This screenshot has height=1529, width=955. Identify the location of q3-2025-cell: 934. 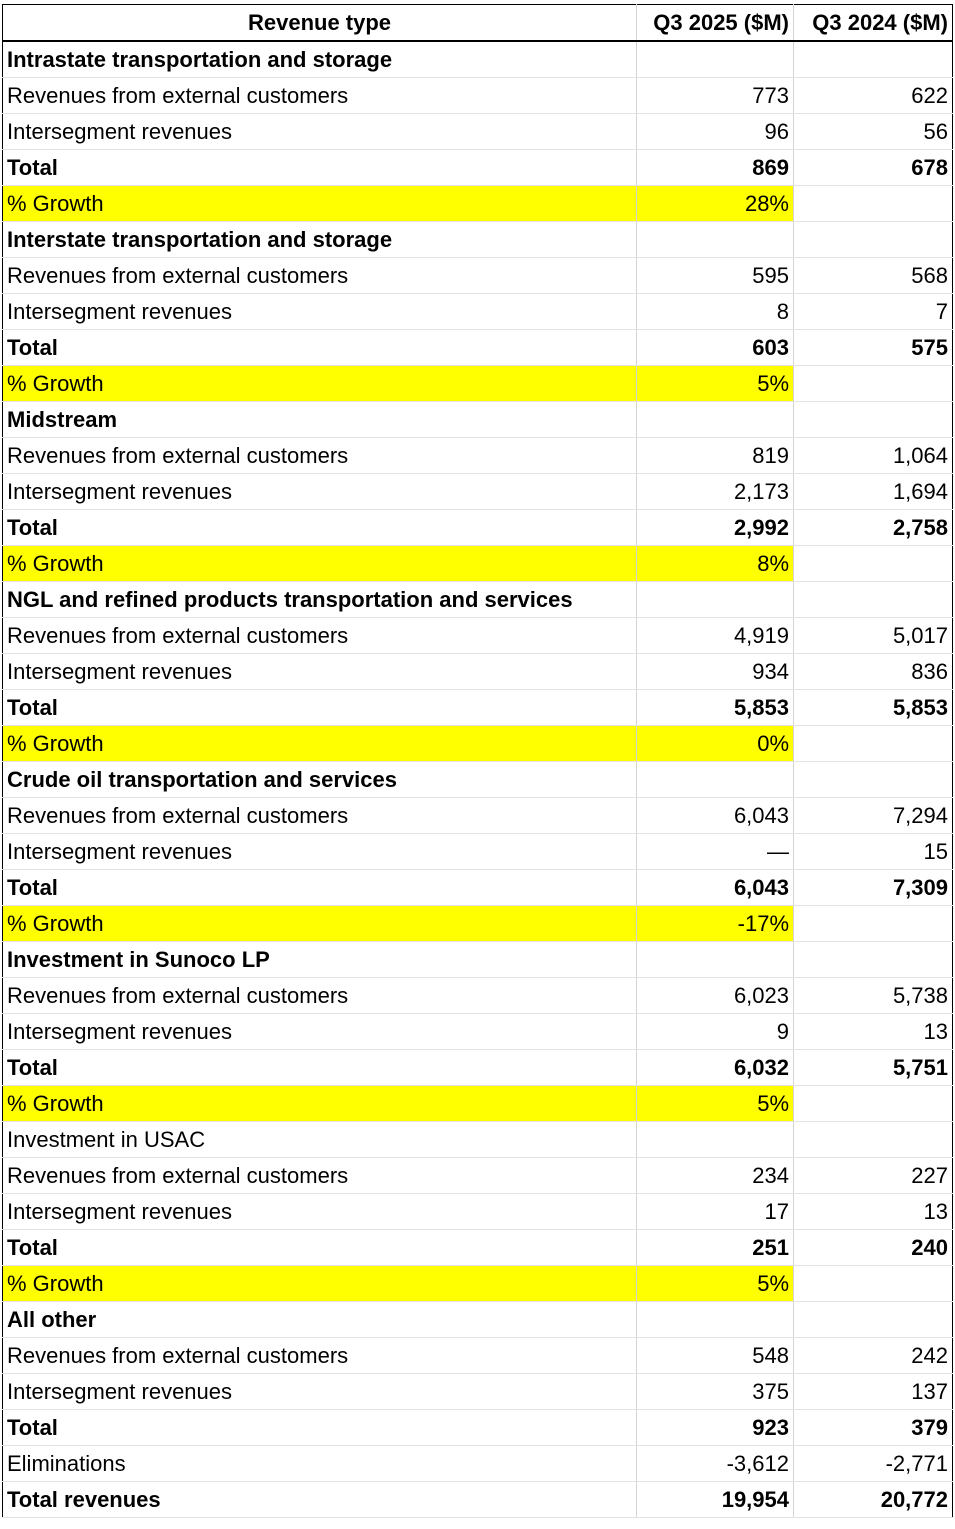
(715, 671).